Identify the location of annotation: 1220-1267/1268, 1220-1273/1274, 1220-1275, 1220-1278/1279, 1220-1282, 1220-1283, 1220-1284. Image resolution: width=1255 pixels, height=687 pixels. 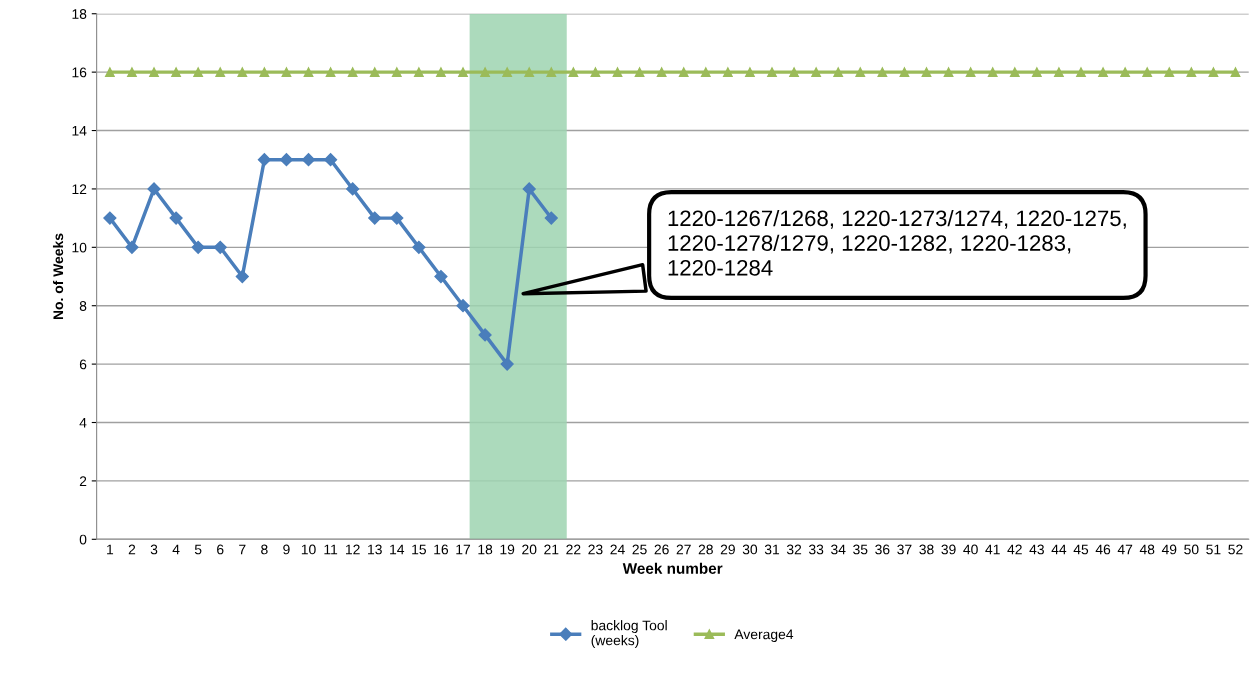
(897, 242).